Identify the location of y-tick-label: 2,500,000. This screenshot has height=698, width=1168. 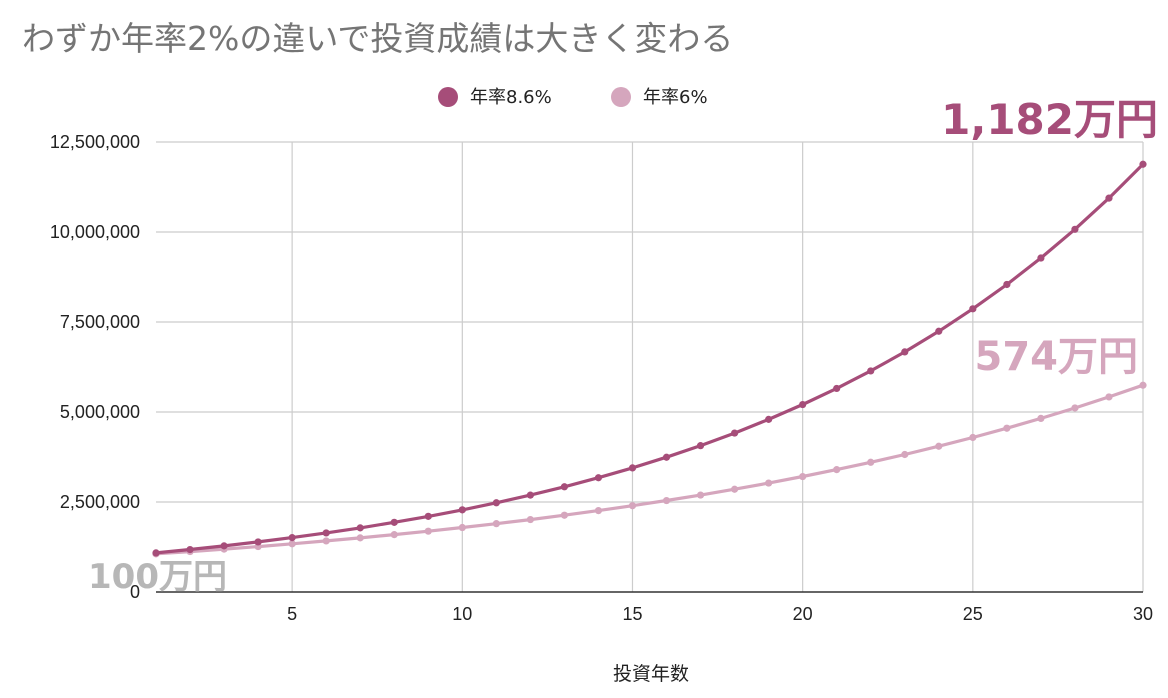
(100, 502).